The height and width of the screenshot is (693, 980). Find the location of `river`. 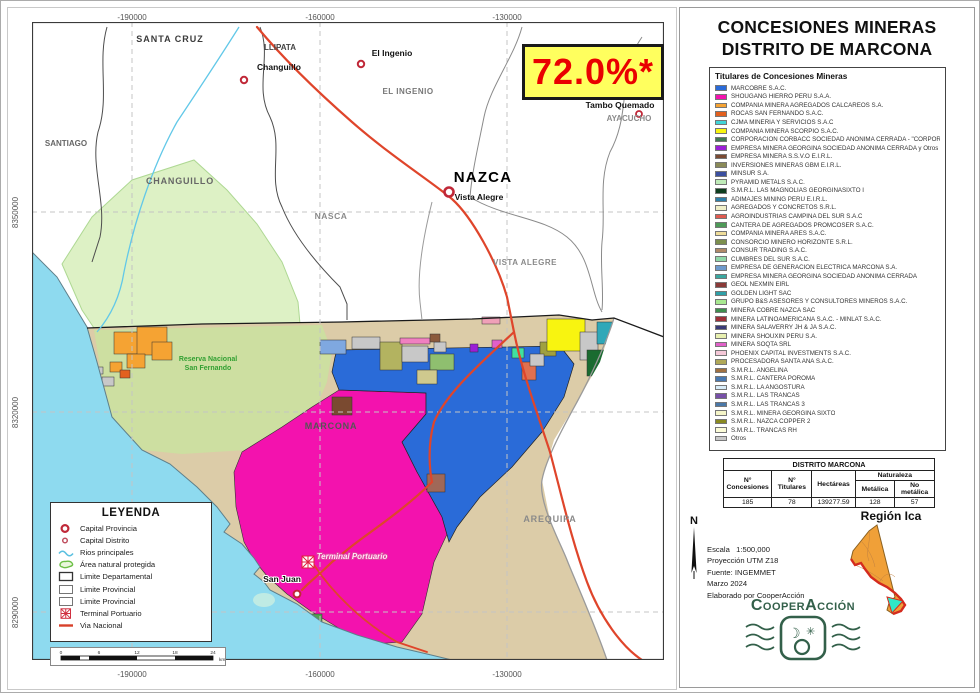

river is located at coordinates (168, 179).